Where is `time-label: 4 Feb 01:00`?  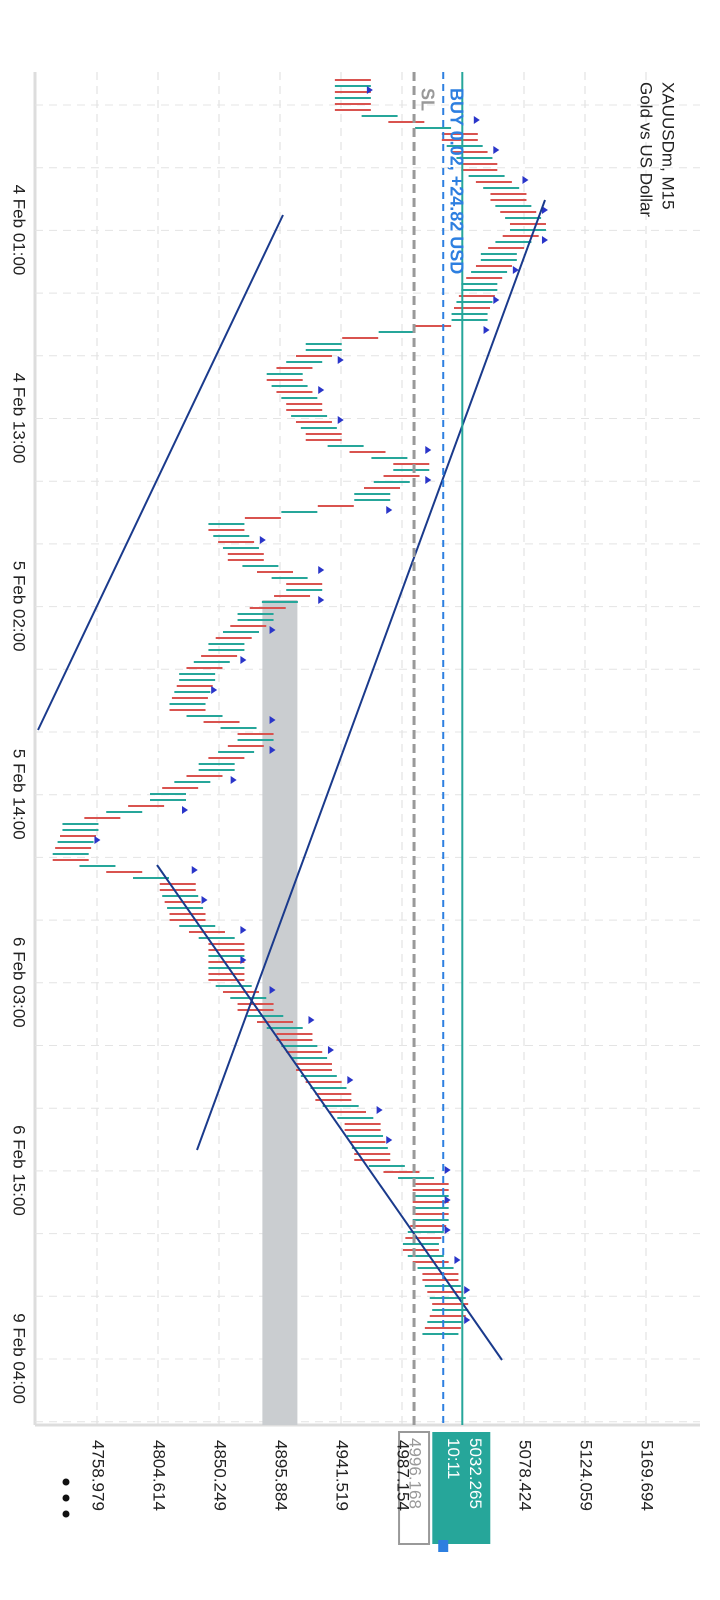
time-label: 4 Feb 01:00 is located at coordinates (19, 230).